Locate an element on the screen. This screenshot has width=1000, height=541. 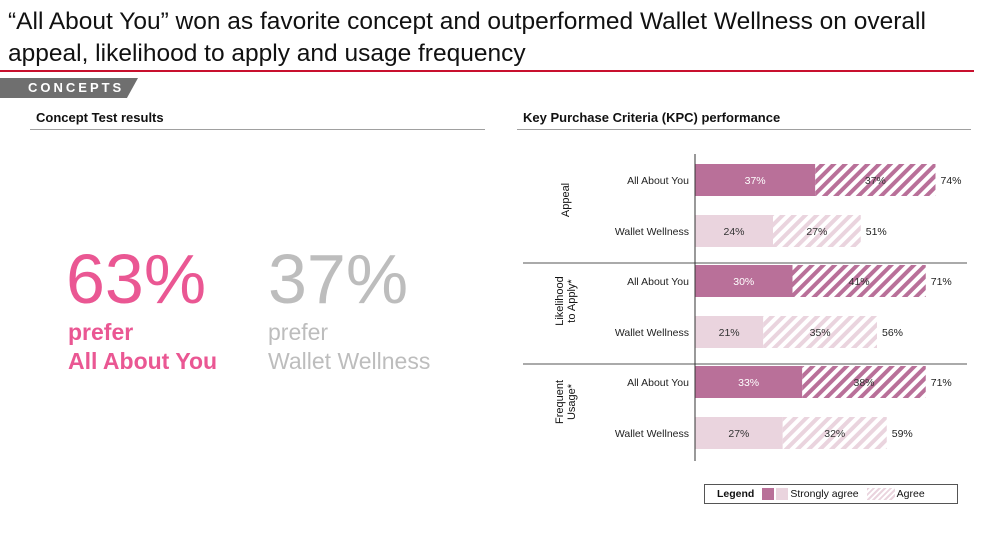
label-total: 56% is located at coordinates (892, 333).